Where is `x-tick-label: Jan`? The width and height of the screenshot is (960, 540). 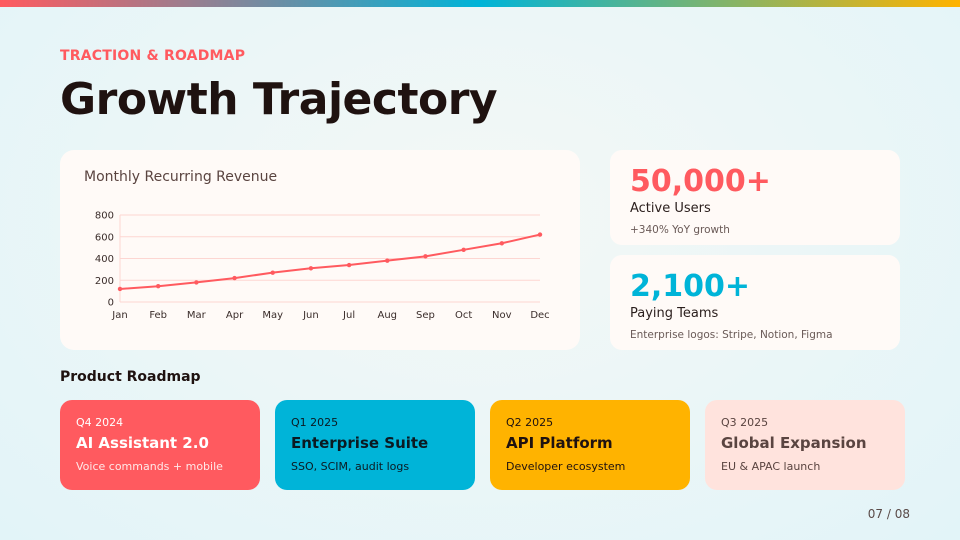
x-tick-label: Jan is located at coordinates (119, 315).